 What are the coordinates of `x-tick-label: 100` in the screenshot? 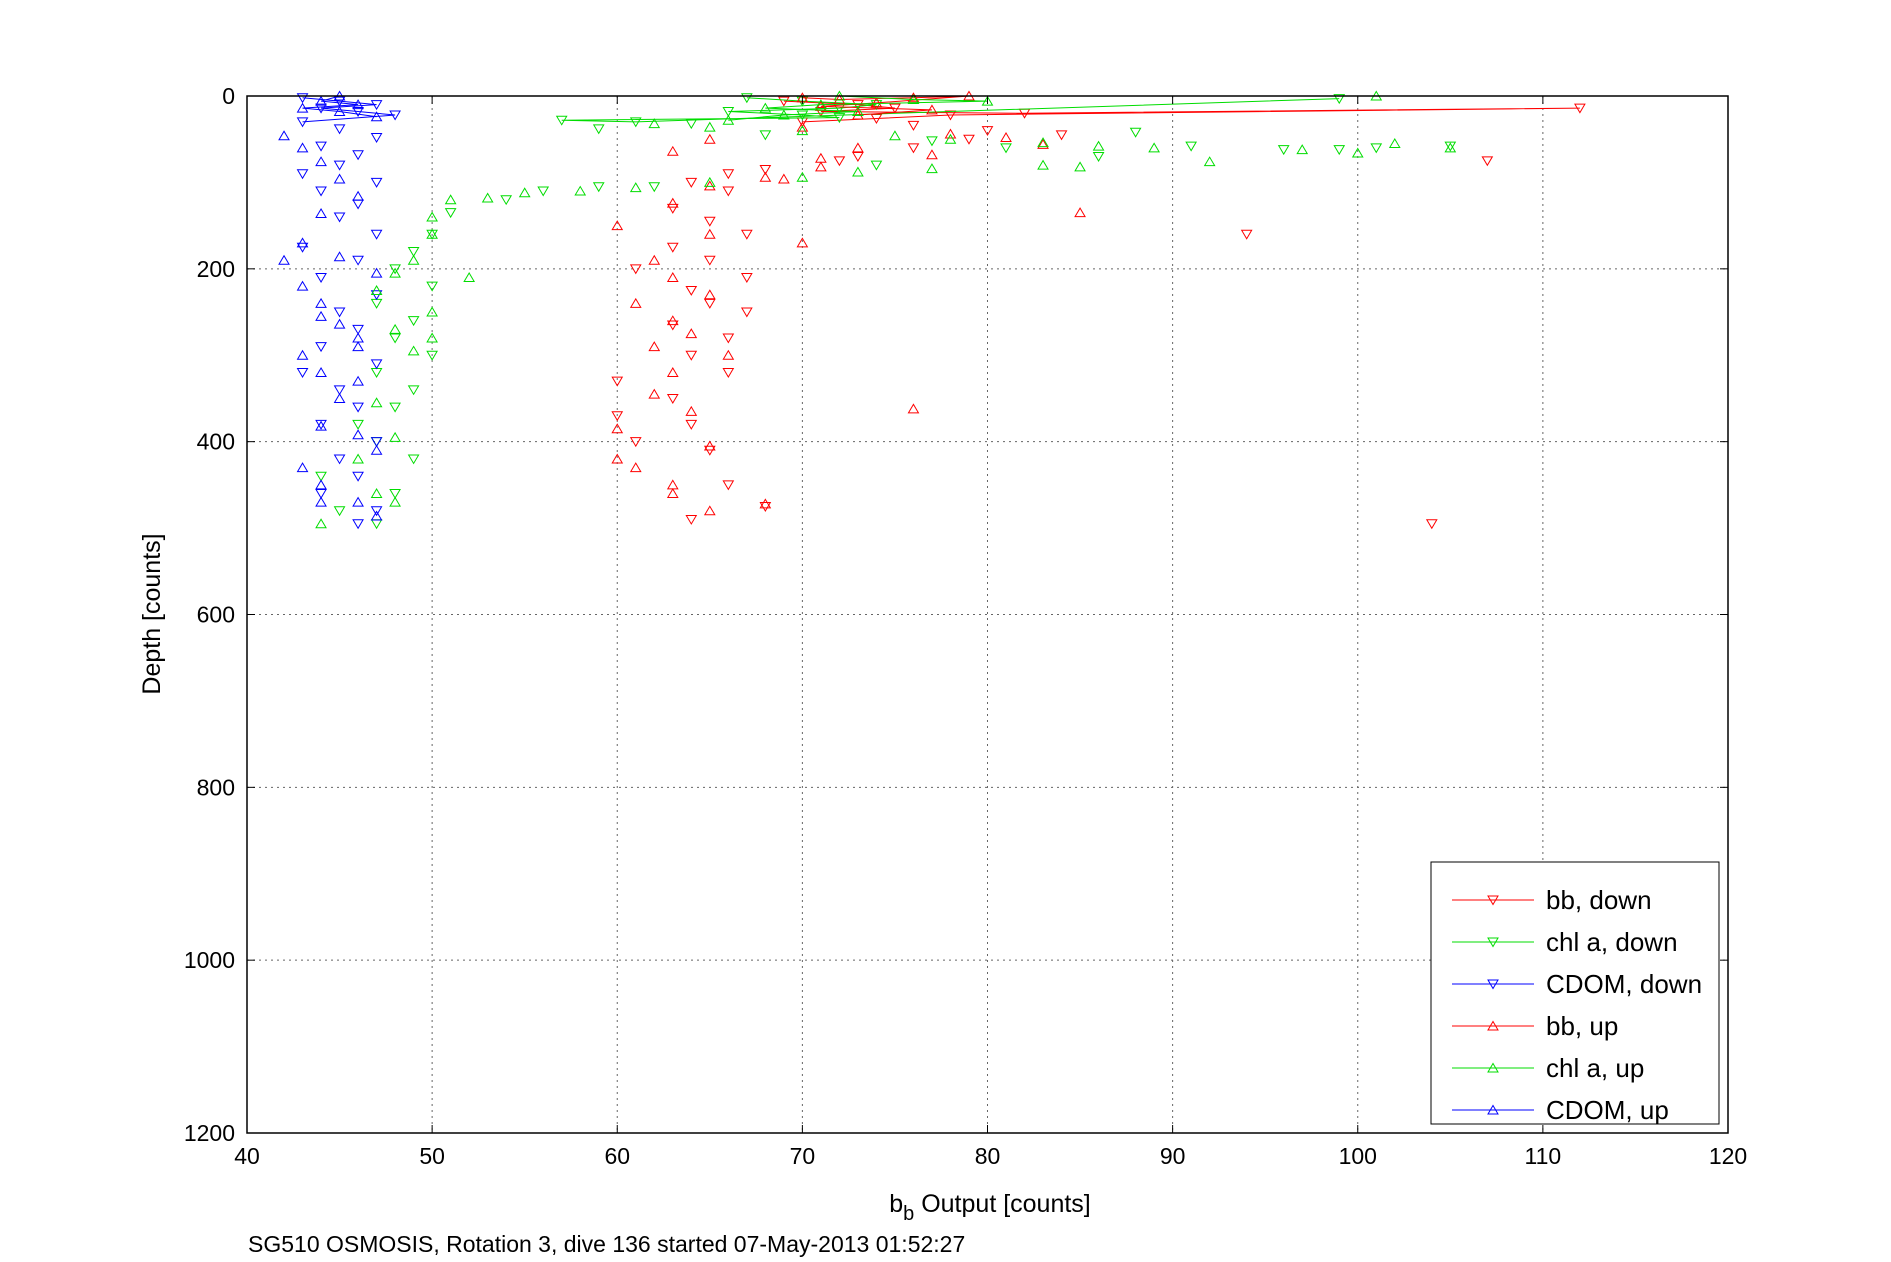 It's located at (1358, 1156).